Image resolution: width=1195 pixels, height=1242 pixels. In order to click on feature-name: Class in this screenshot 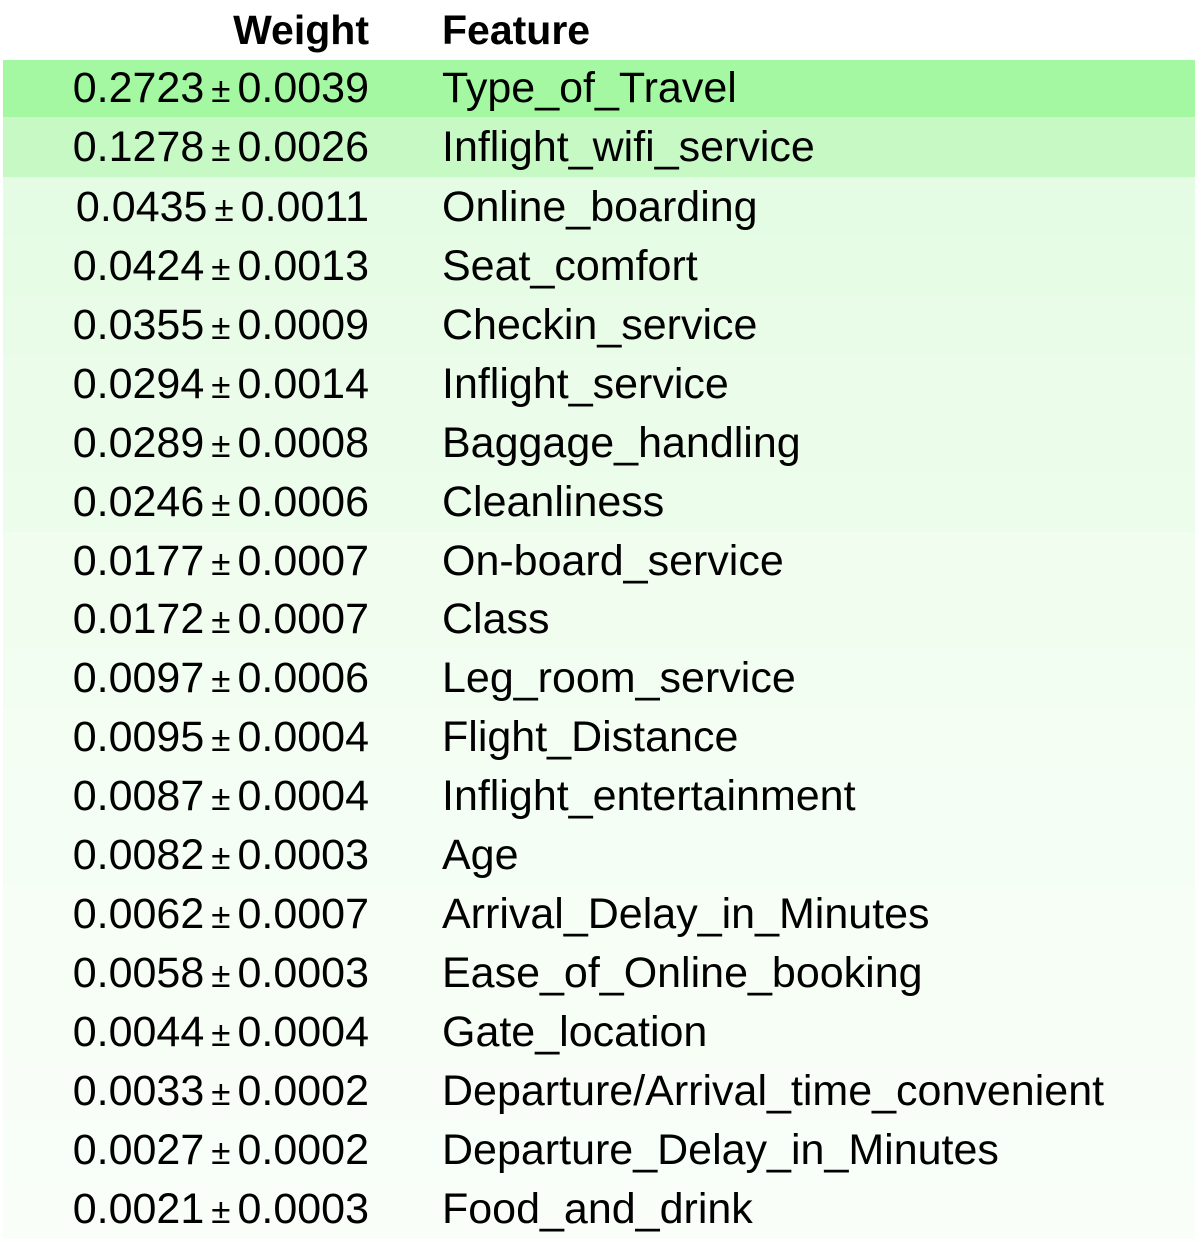, I will do `click(818, 619)`.